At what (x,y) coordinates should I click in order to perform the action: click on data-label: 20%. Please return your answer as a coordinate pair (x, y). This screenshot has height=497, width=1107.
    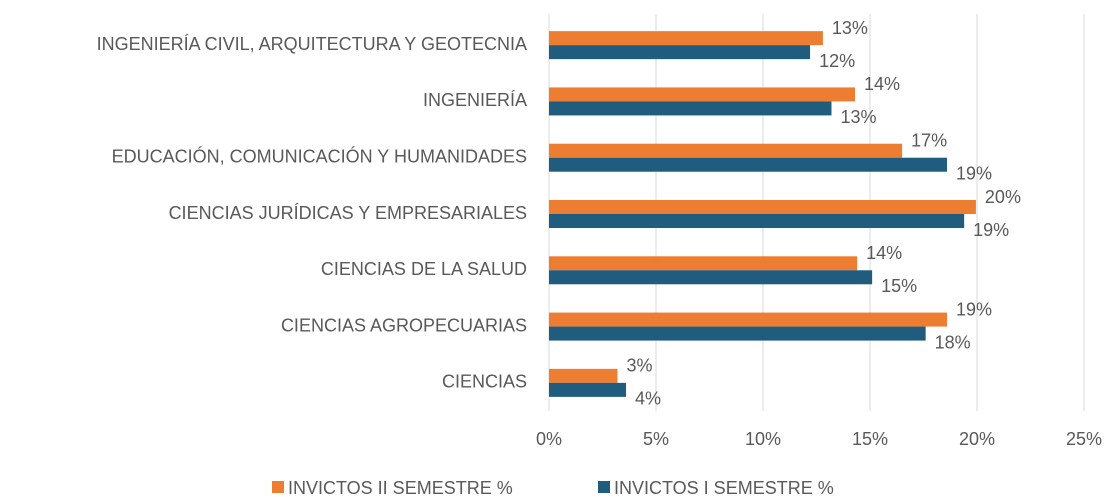
    Looking at the image, I should click on (1003, 197).